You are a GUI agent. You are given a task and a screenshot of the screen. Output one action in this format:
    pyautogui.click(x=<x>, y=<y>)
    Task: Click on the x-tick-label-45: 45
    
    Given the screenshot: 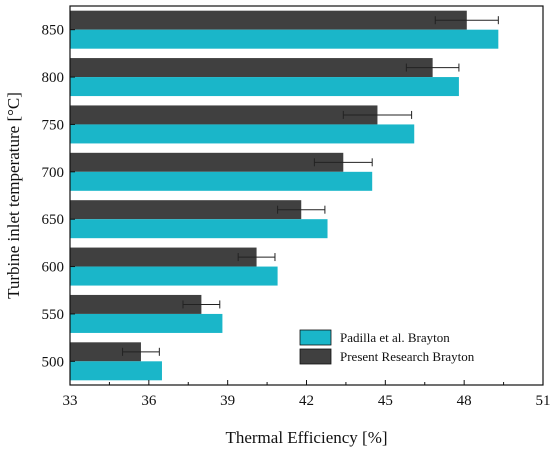 What is the action you would take?
    pyautogui.click(x=385, y=401)
    